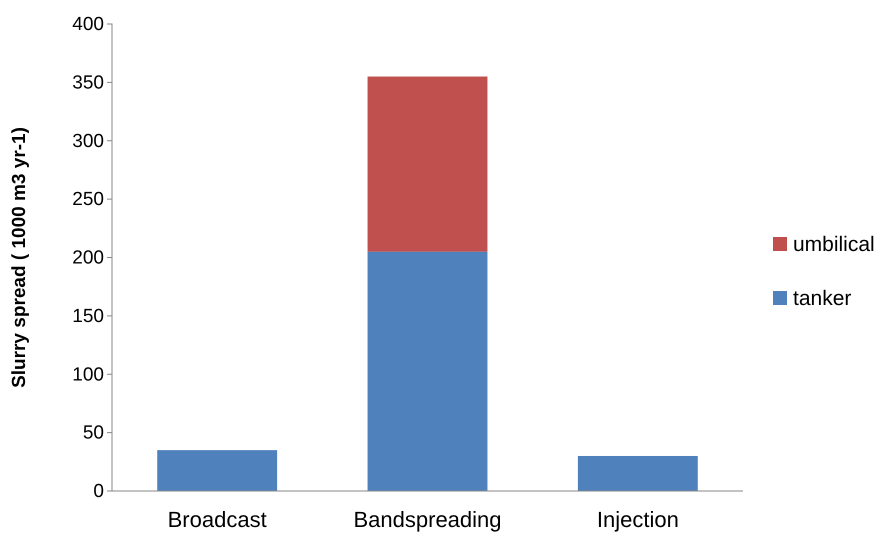 This screenshot has height=550, width=888. What do you see at coordinates (88, 25) in the screenshot?
I see `y-tick-label: 400` at bounding box center [88, 25].